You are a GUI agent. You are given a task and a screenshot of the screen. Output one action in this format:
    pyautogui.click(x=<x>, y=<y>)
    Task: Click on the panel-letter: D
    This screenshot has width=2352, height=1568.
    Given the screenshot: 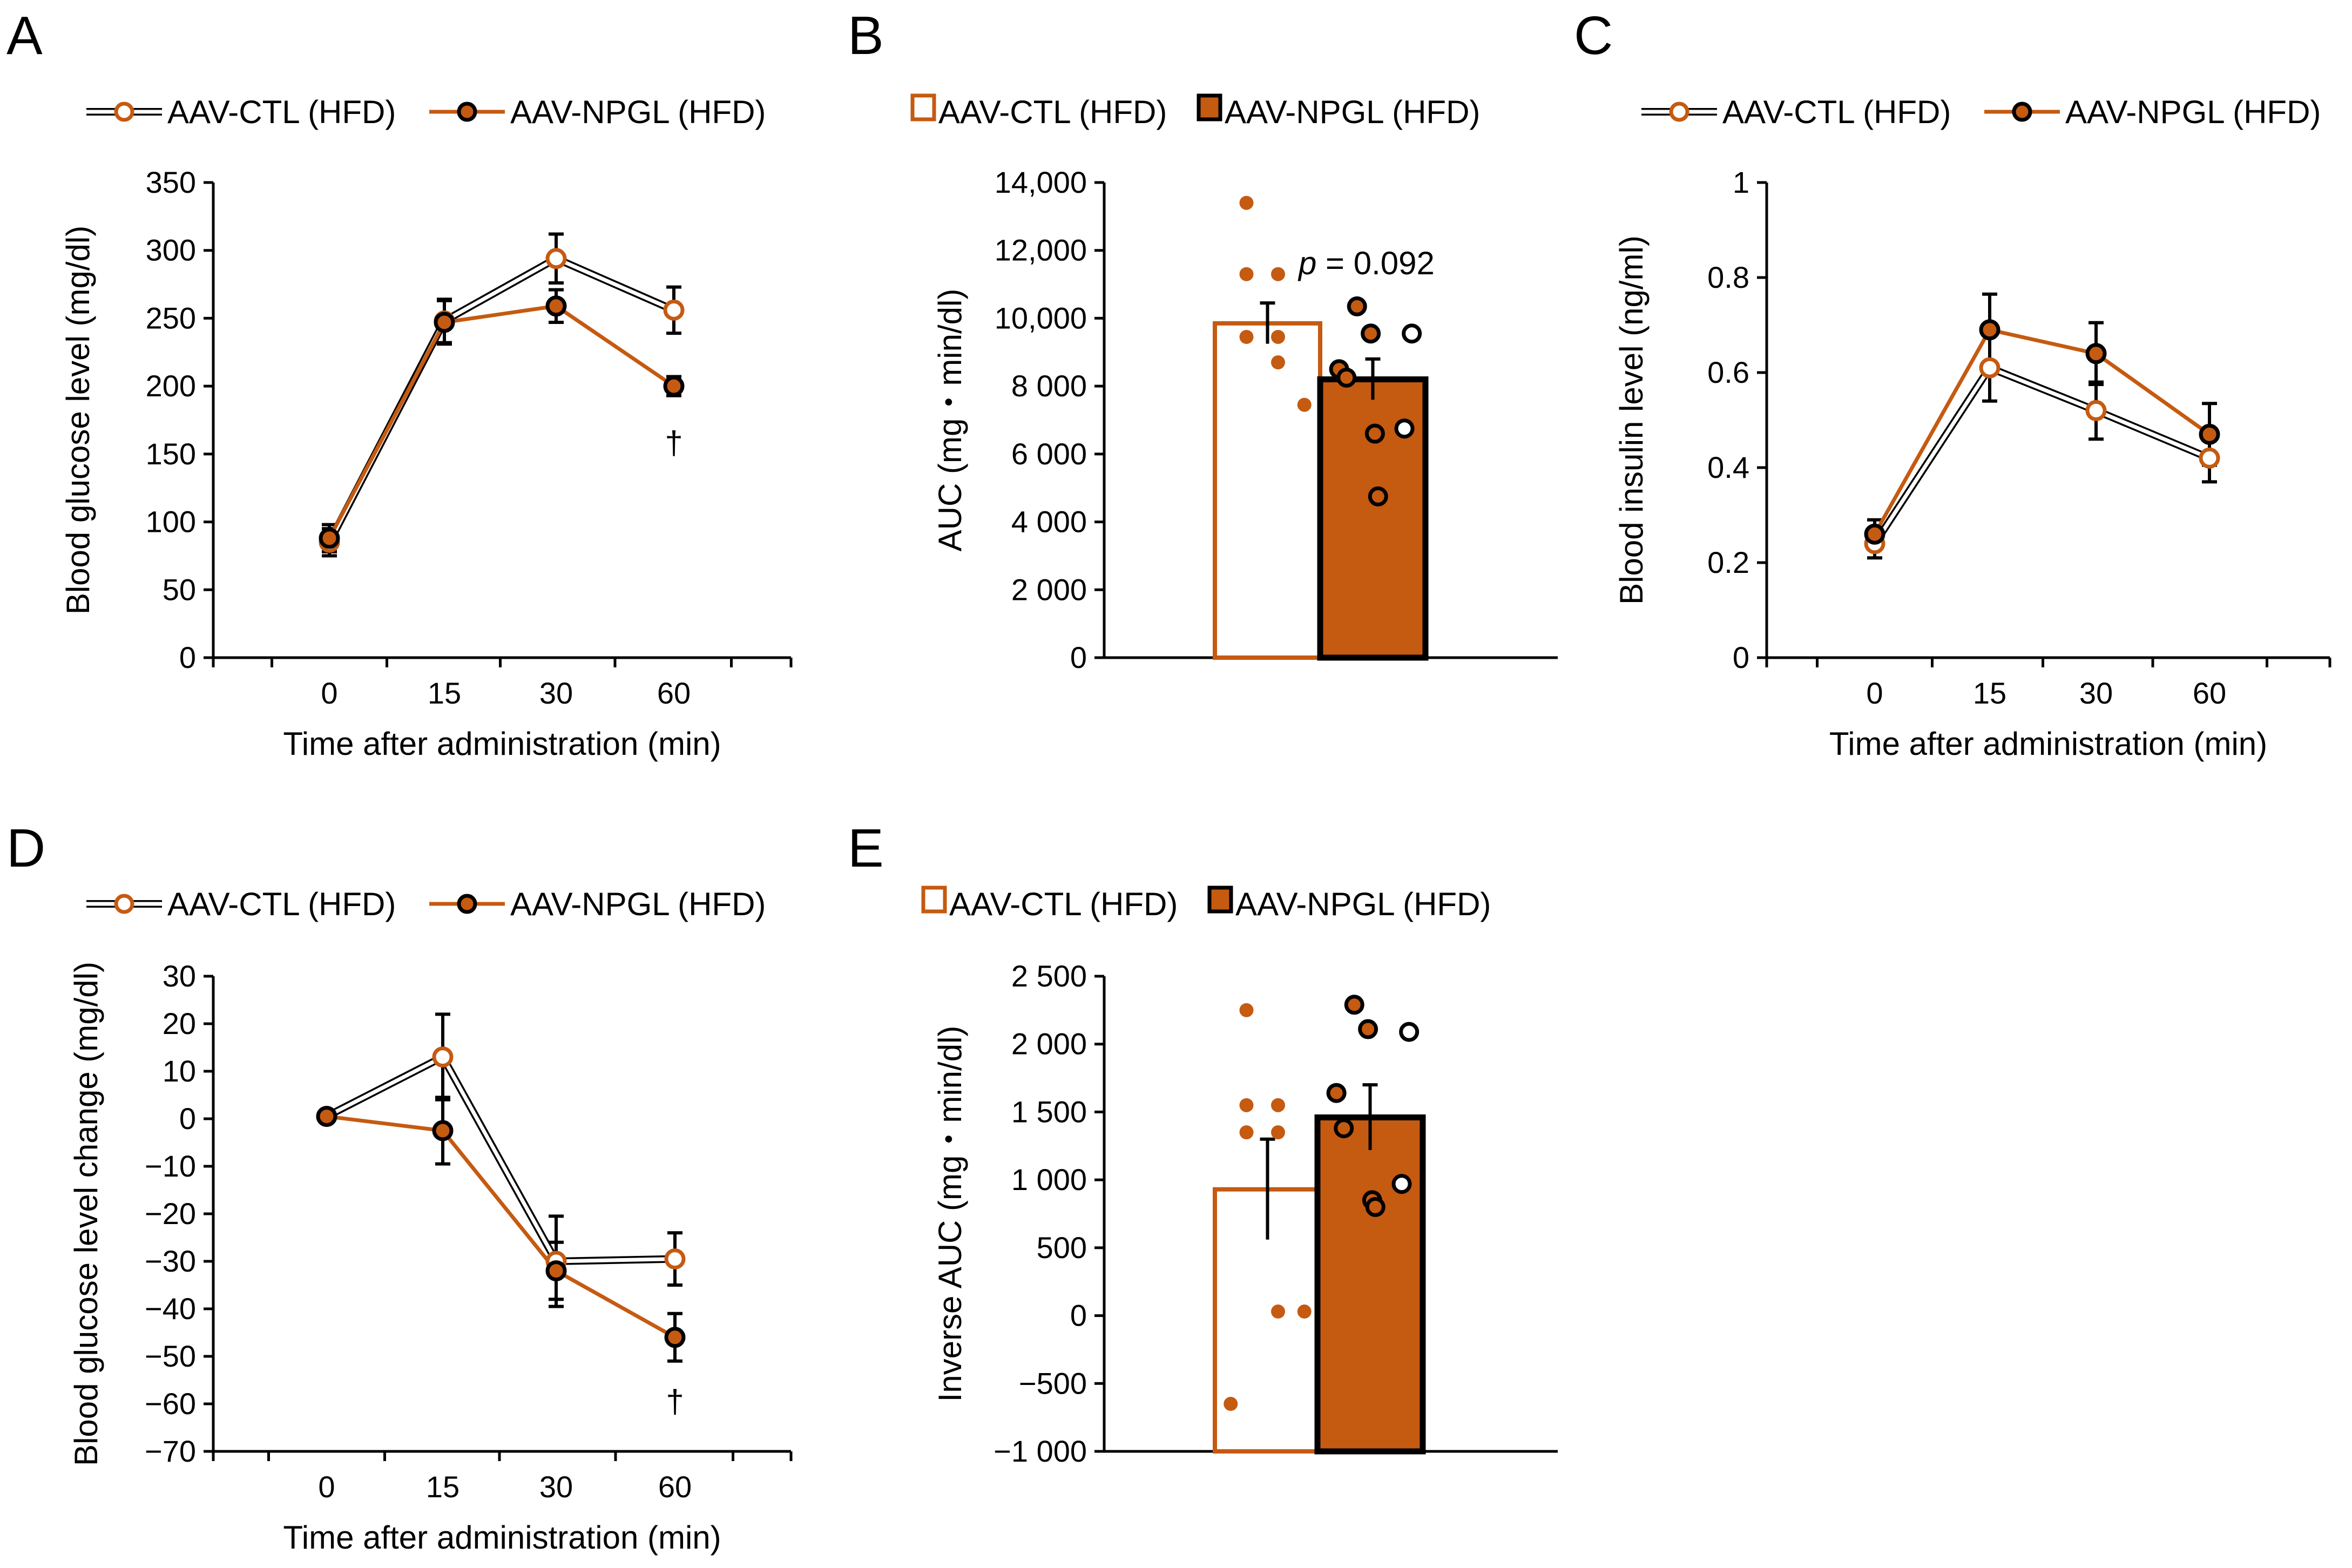 What is the action you would take?
    pyautogui.click(x=25, y=848)
    